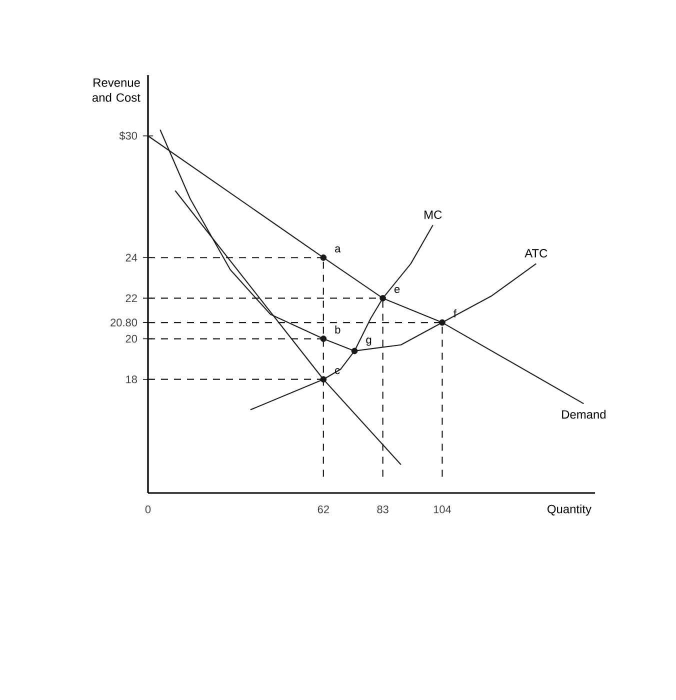  I want to click on x-axis-title: Quantity, so click(570, 510).